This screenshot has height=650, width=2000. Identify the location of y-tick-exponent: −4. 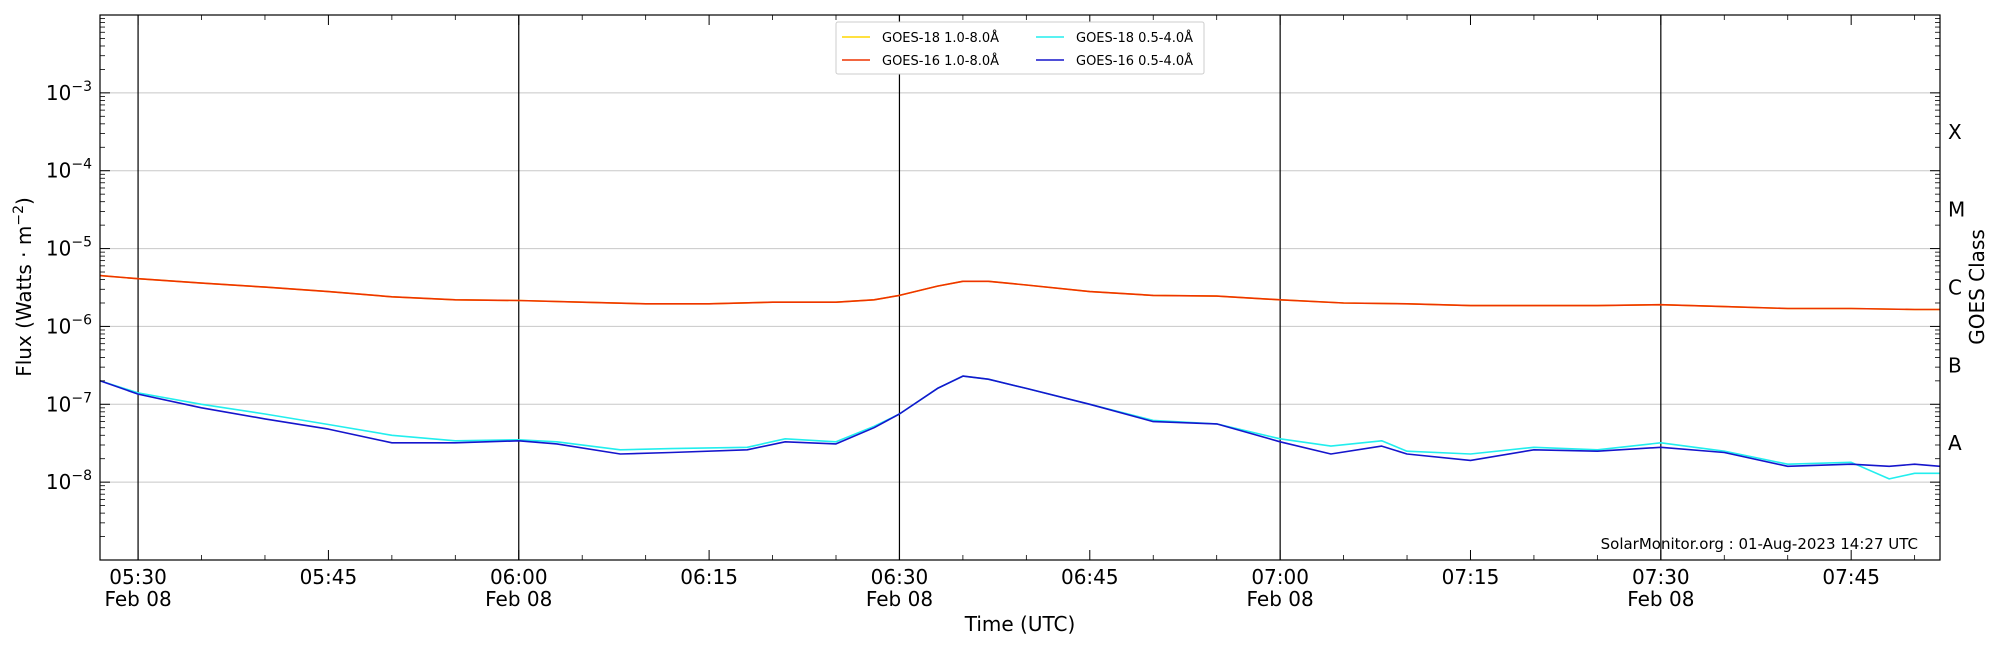
(81, 165).